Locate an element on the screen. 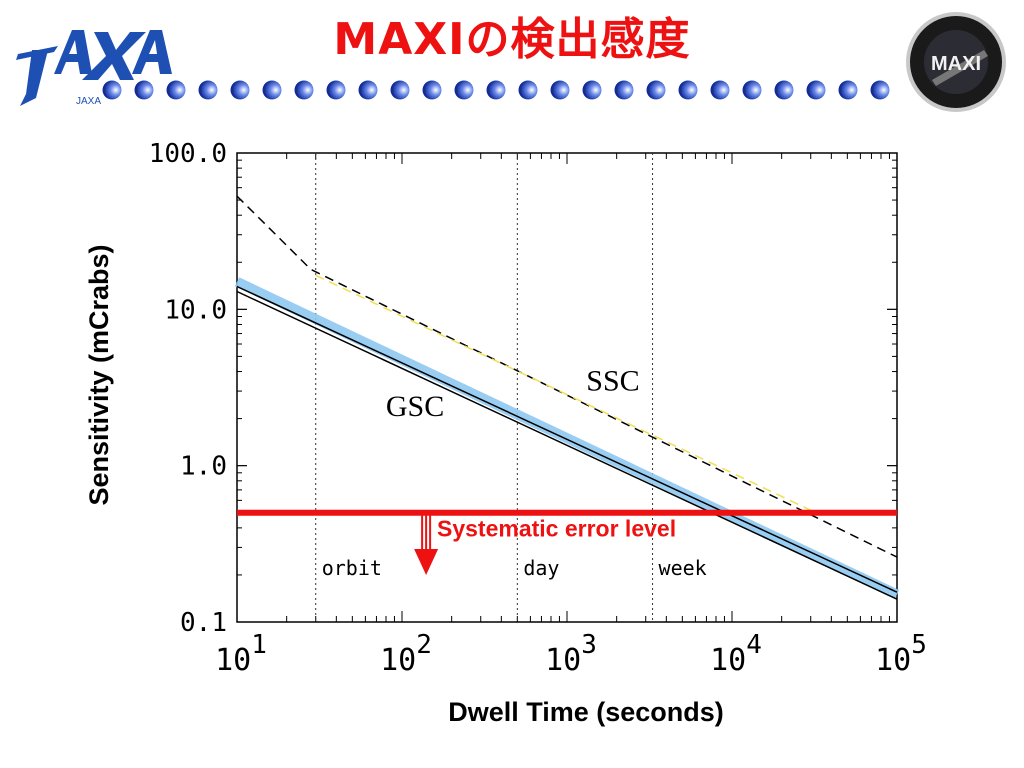 The height and width of the screenshot is (768, 1024). x-tick-label: 10⁵ is located at coordinates (901, 654).